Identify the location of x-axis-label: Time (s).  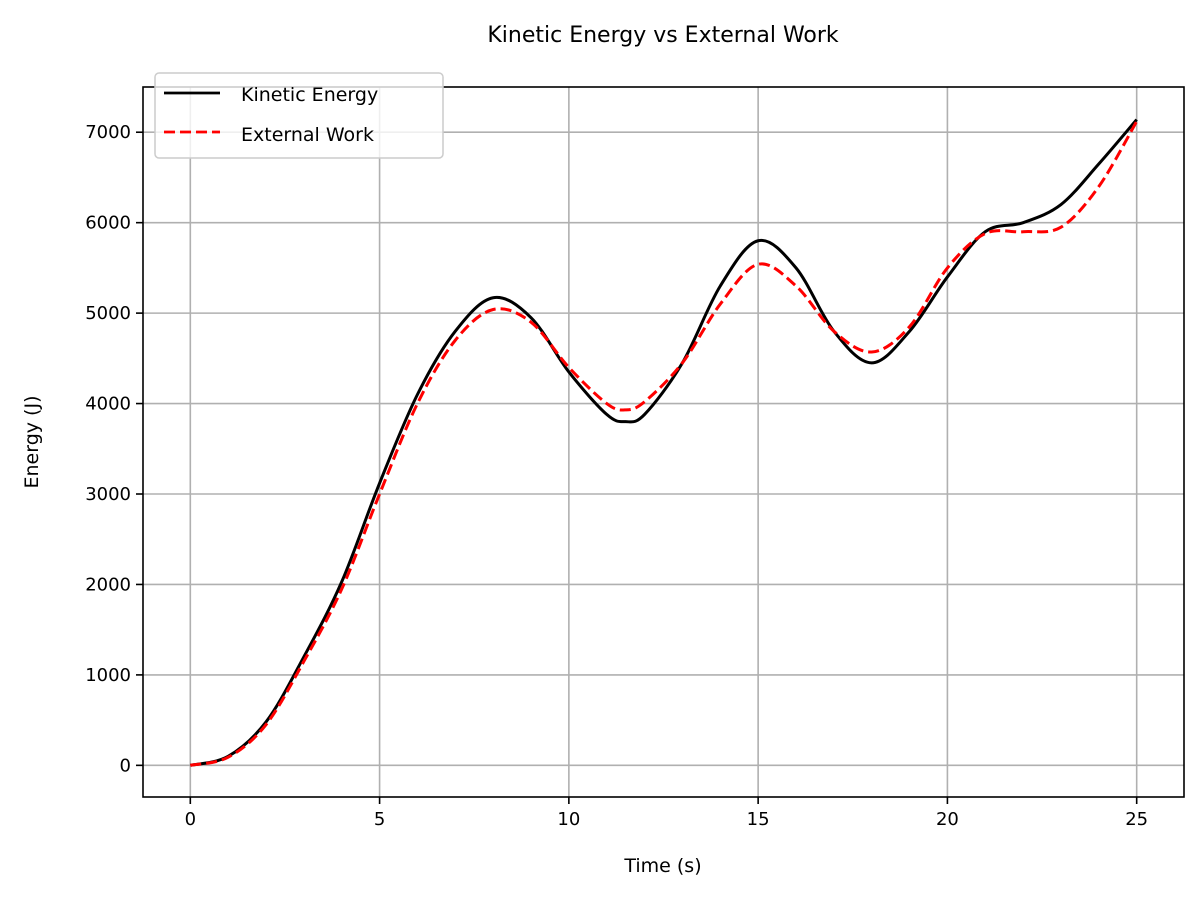
(662, 866).